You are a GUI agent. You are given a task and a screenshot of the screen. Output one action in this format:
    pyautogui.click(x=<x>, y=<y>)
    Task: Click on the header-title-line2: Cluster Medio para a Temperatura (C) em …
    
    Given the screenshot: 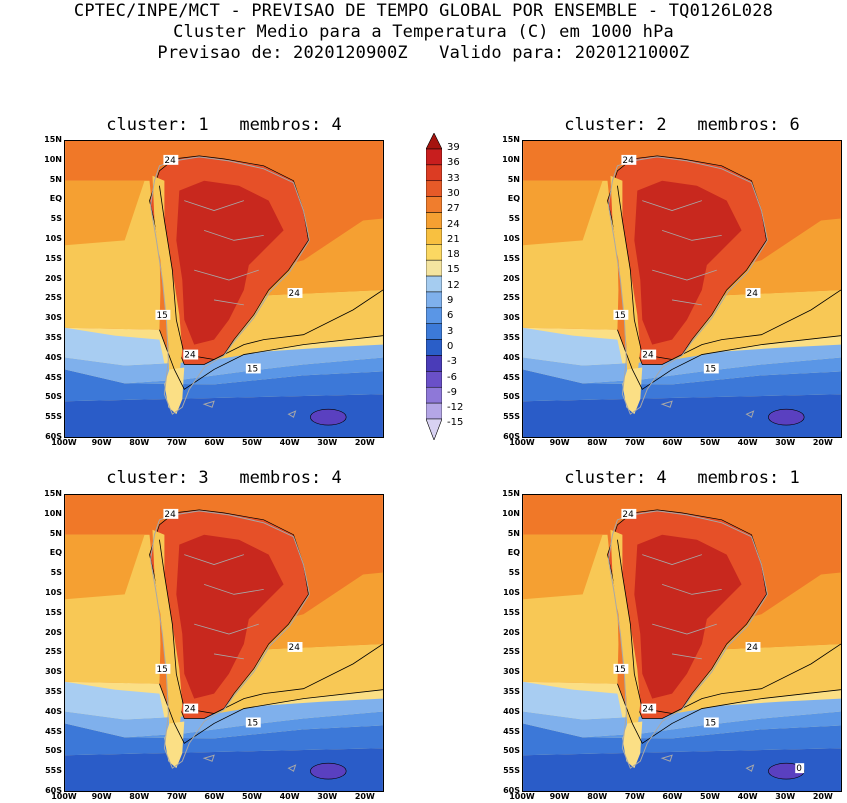 What is the action you would take?
    pyautogui.click(x=423, y=32)
    